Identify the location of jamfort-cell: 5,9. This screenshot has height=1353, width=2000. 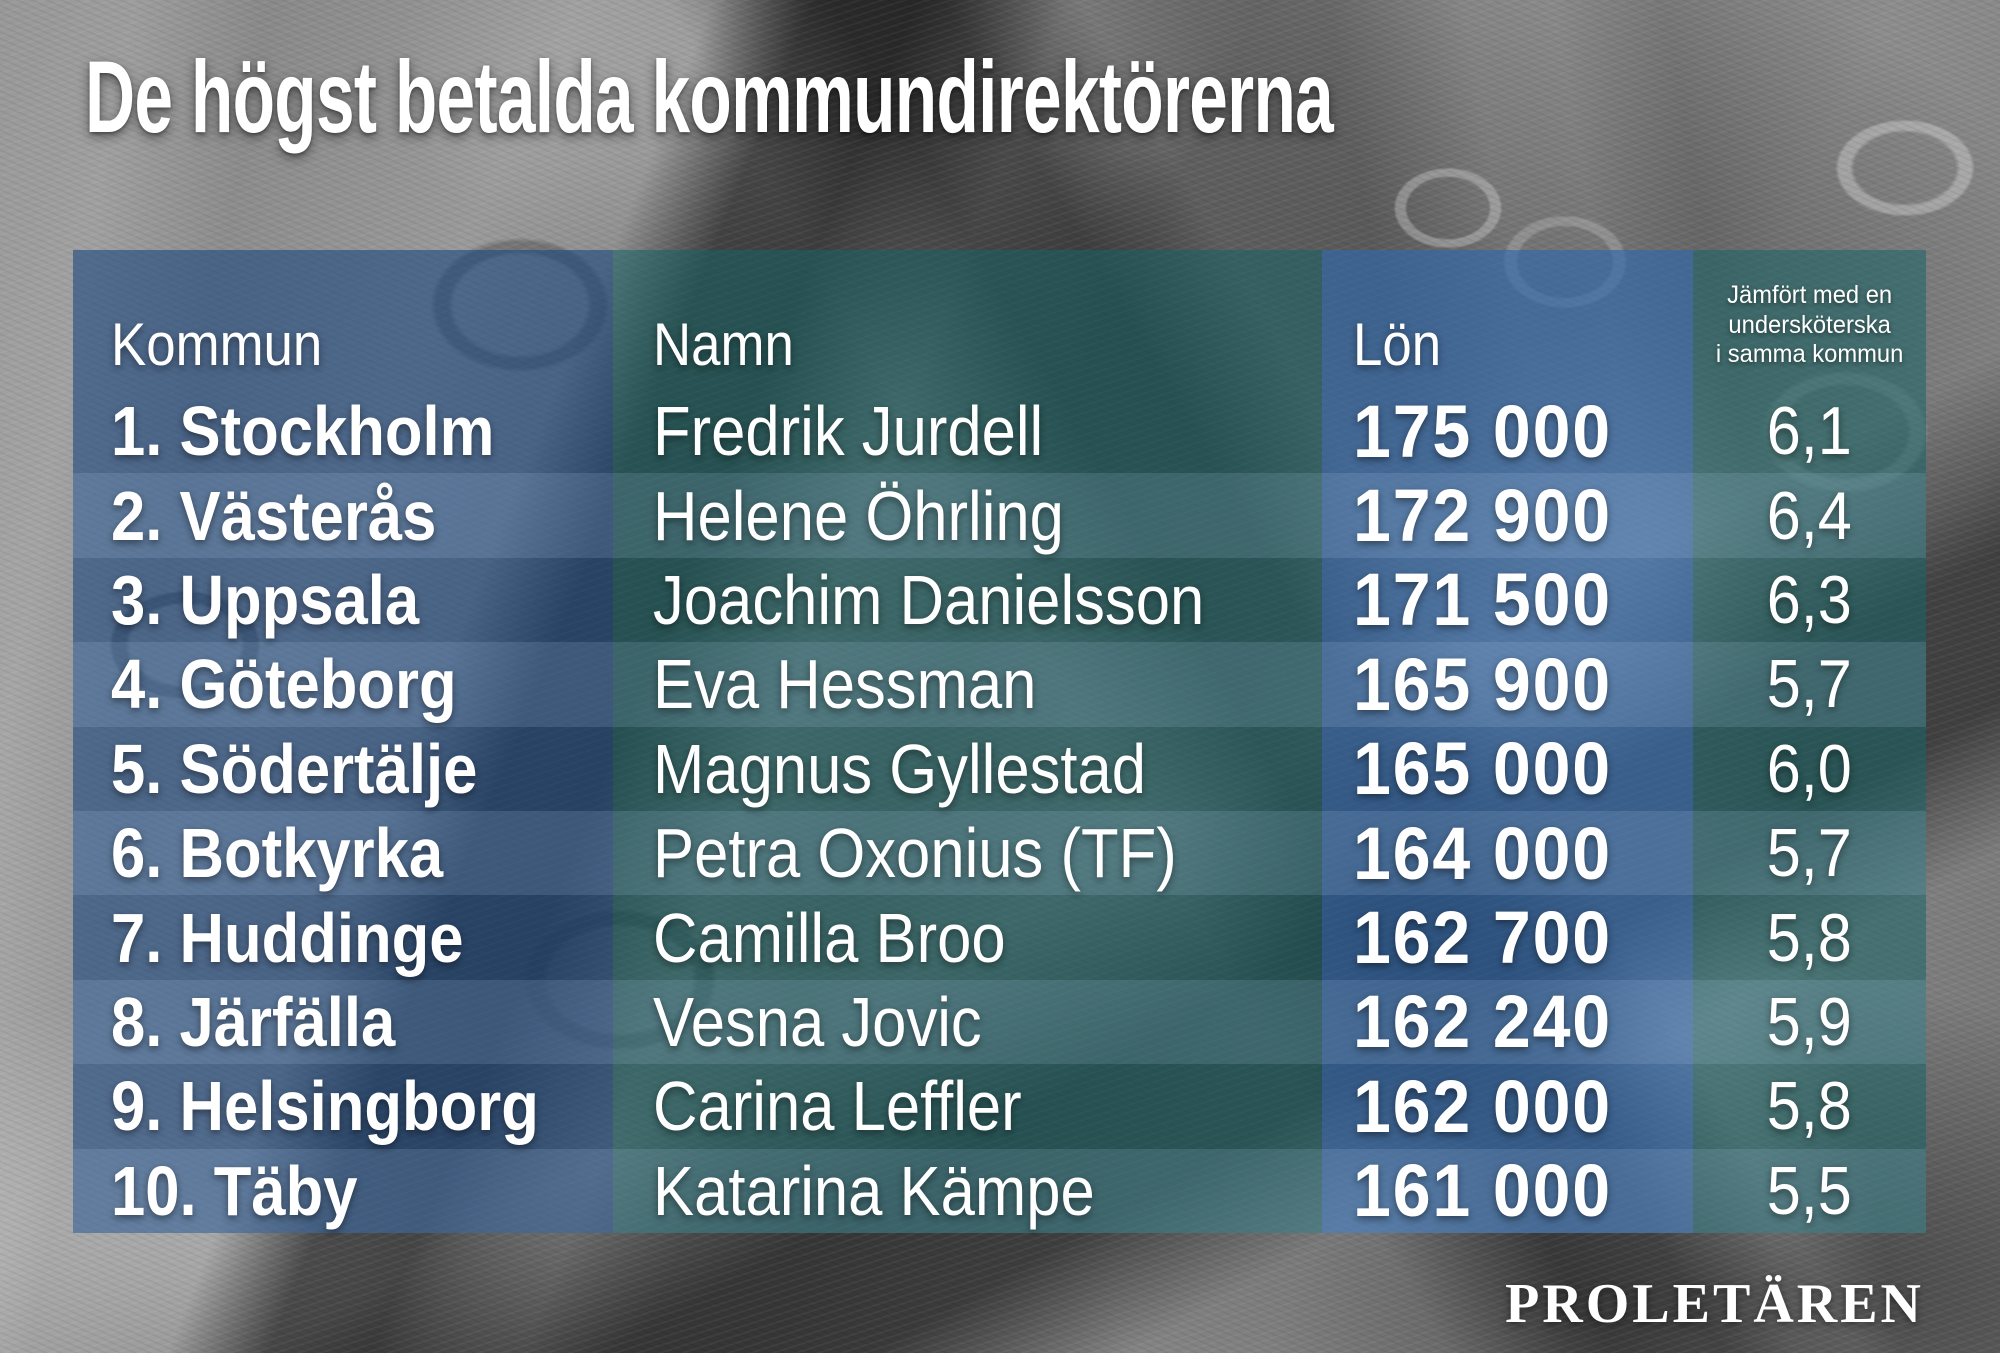
(1809, 1022).